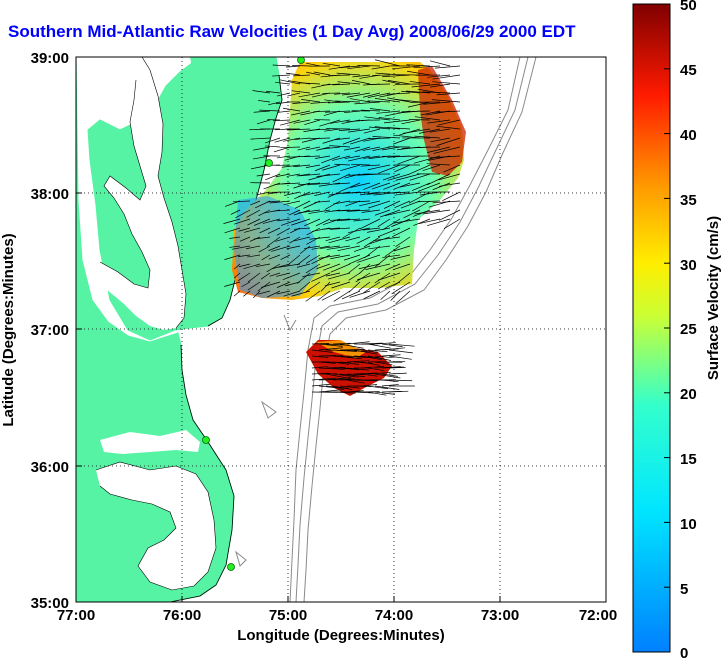 This screenshot has width=724, height=659. What do you see at coordinates (288, 615) in the screenshot?
I see `lon-tick-label: 75:00` at bounding box center [288, 615].